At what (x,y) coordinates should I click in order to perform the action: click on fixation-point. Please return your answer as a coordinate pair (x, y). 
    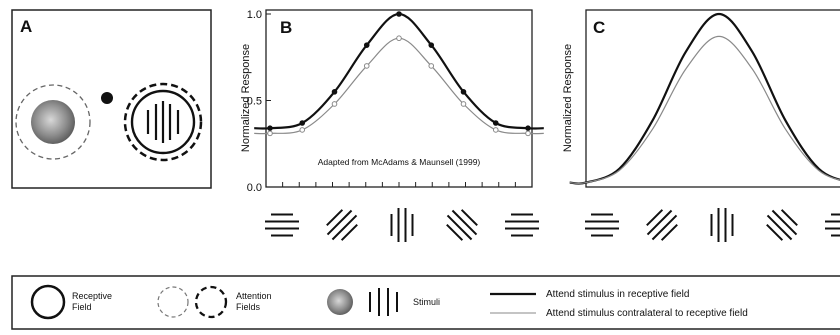
    Looking at the image, I should click on (107, 98).